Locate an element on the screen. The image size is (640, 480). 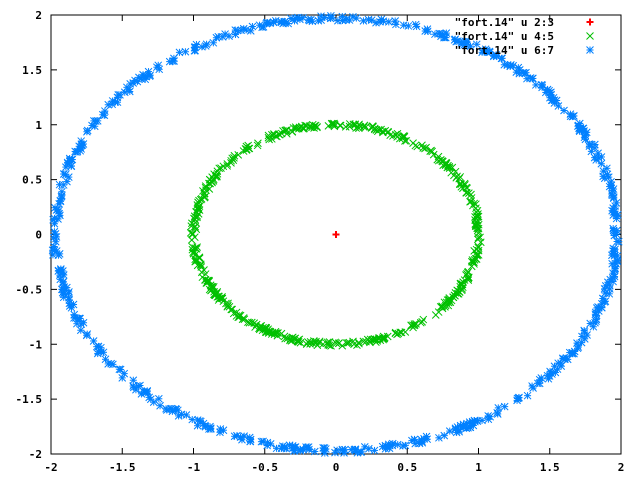
y-tick-label: 1.5 is located at coordinates (32, 70).